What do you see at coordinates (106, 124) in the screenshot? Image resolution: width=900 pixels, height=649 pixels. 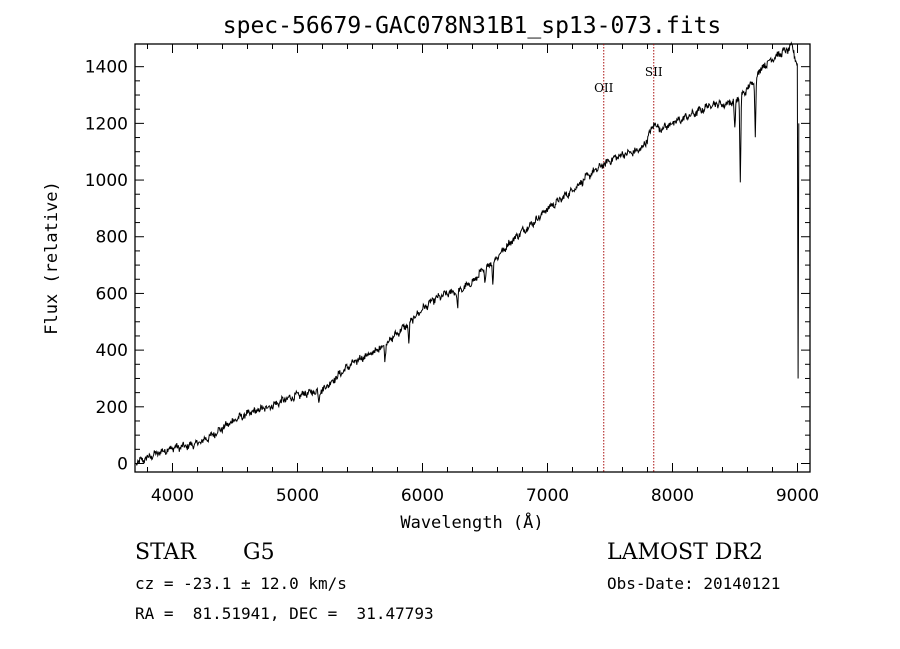 I see `y-tick-label: 1200` at bounding box center [106, 124].